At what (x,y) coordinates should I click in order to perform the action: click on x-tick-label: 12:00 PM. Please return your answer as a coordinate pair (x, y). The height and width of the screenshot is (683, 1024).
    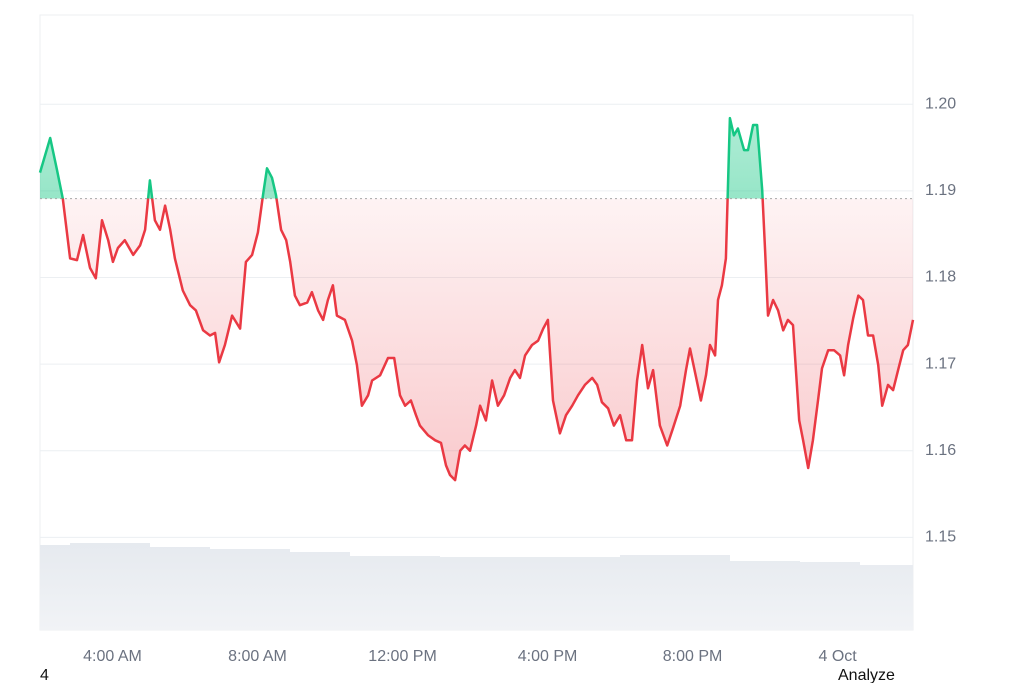
    Looking at the image, I should click on (402, 656).